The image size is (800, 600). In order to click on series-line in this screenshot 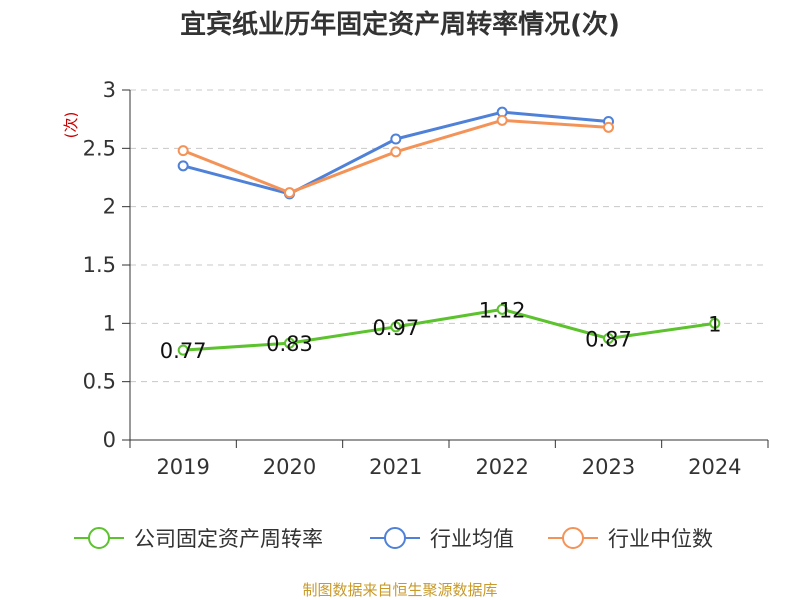, I will do `click(449, 329)`.